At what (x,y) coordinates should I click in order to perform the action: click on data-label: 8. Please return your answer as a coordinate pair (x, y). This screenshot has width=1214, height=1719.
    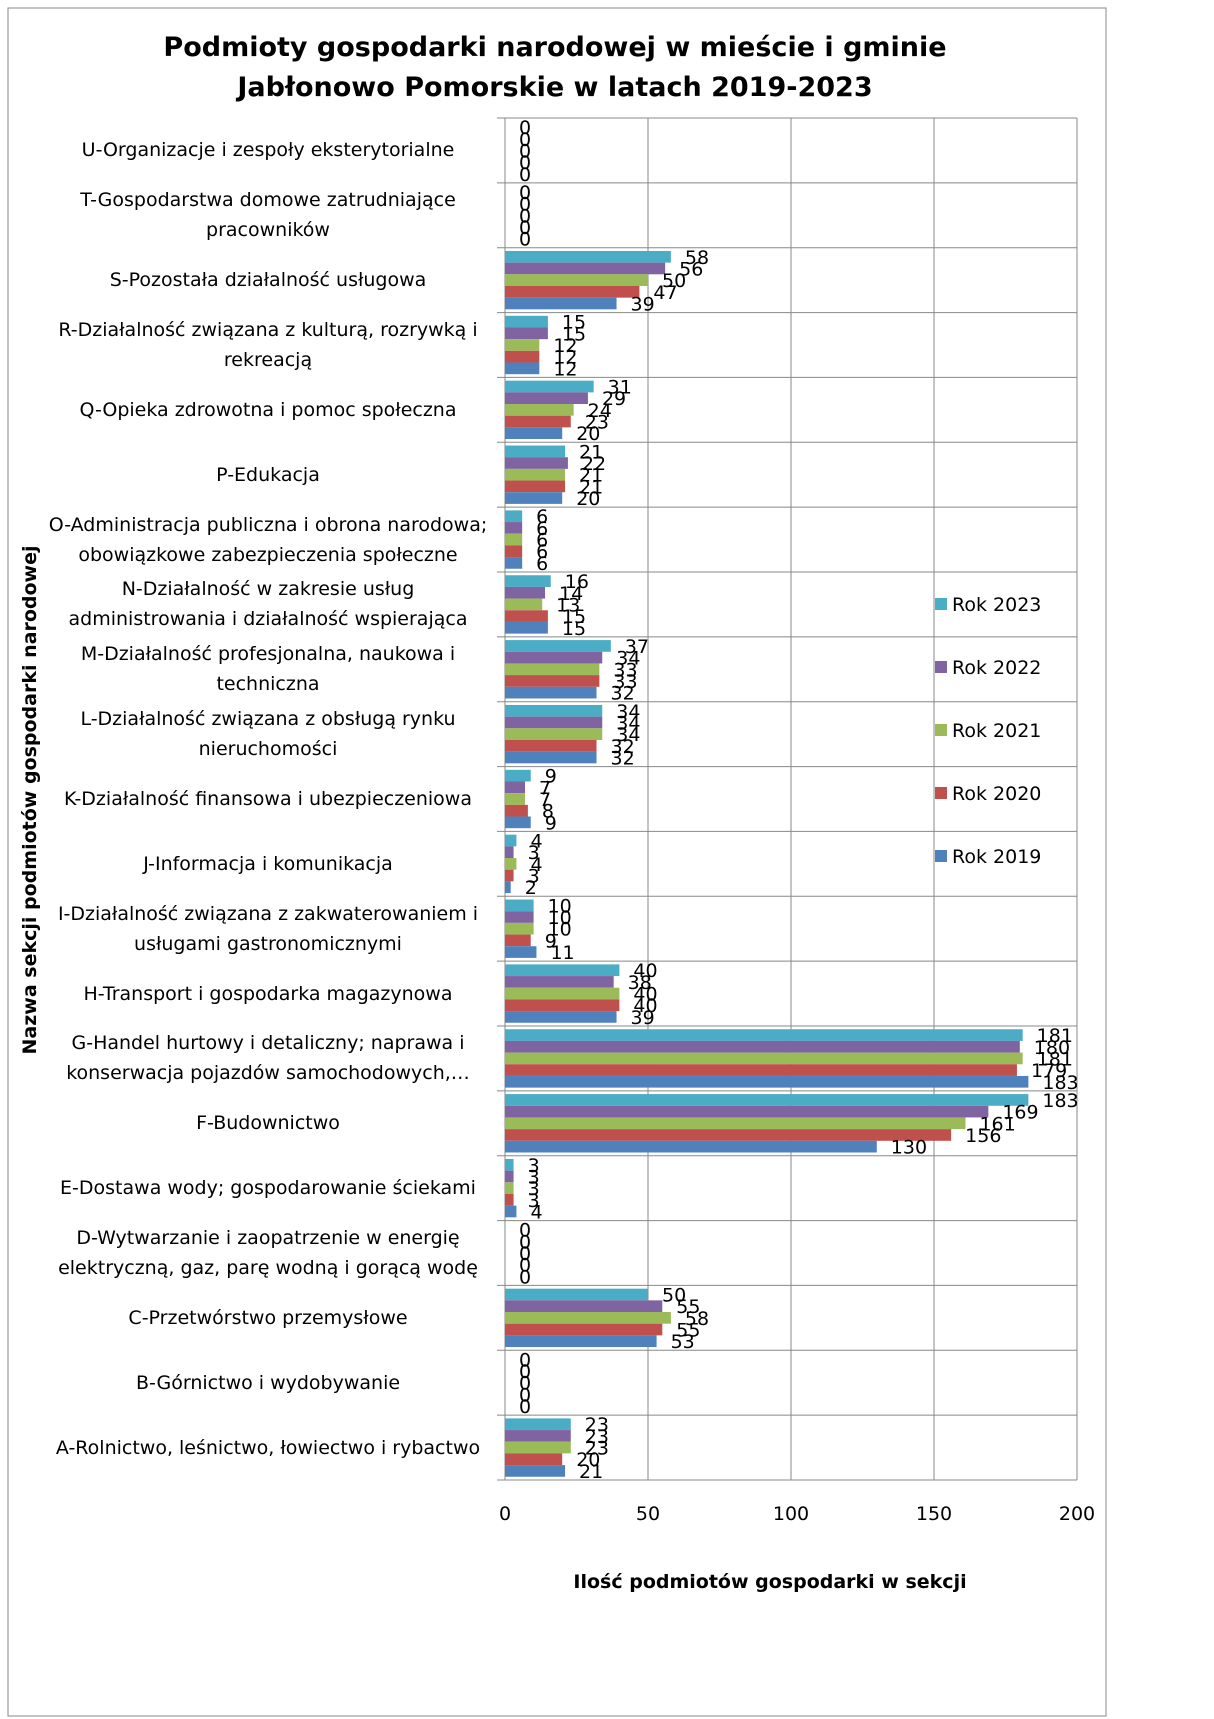
    Looking at the image, I should click on (548, 812).